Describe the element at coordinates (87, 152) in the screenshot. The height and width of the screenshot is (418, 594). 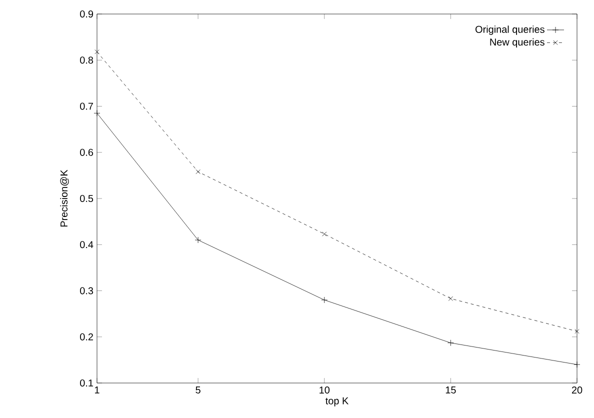
I see `y-tick-label: 0.6` at that location.